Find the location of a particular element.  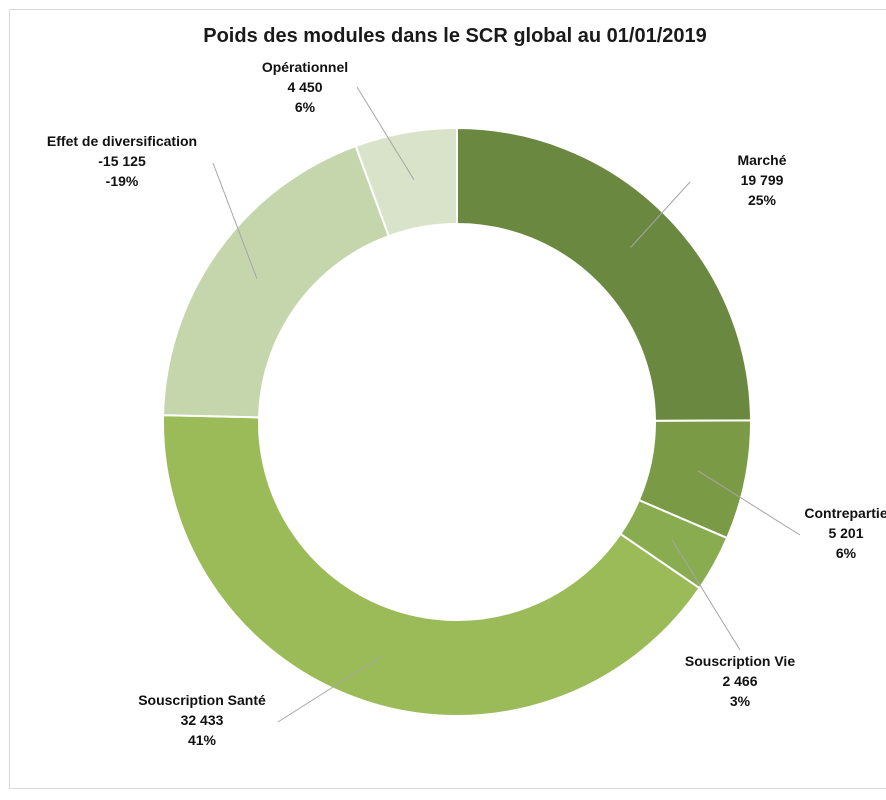

label-percent-souscription-sante: 41% is located at coordinates (202, 740).